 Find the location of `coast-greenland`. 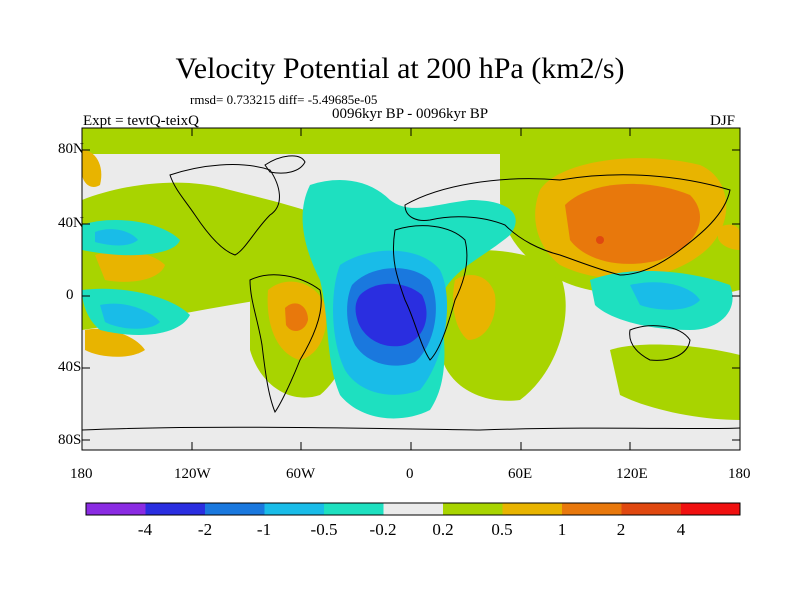

coast-greenland is located at coordinates (285, 164).